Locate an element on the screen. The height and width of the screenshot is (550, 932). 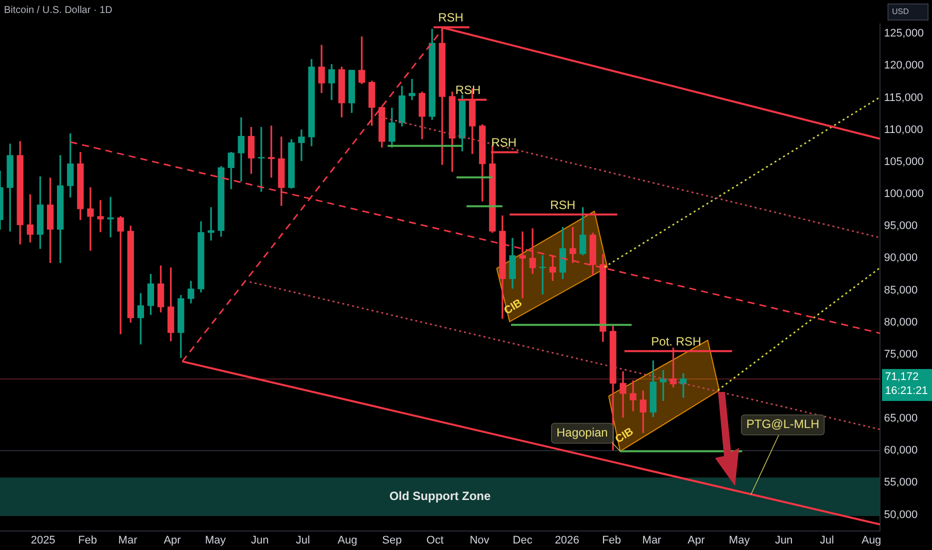
x-tick-label: Dec is located at coordinates (522, 540).